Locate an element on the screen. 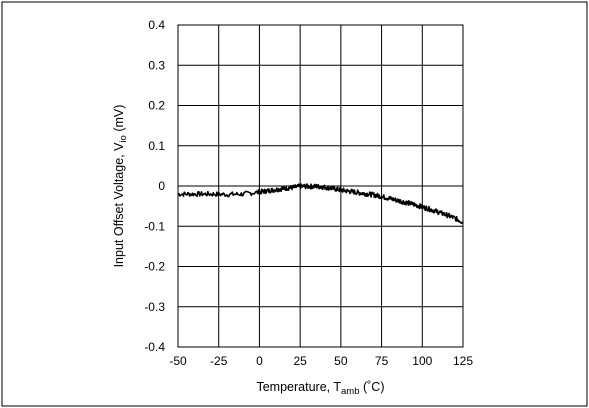 This screenshot has height=408, width=589. x-axis-label-unit: (˚C) is located at coordinates (372, 387).